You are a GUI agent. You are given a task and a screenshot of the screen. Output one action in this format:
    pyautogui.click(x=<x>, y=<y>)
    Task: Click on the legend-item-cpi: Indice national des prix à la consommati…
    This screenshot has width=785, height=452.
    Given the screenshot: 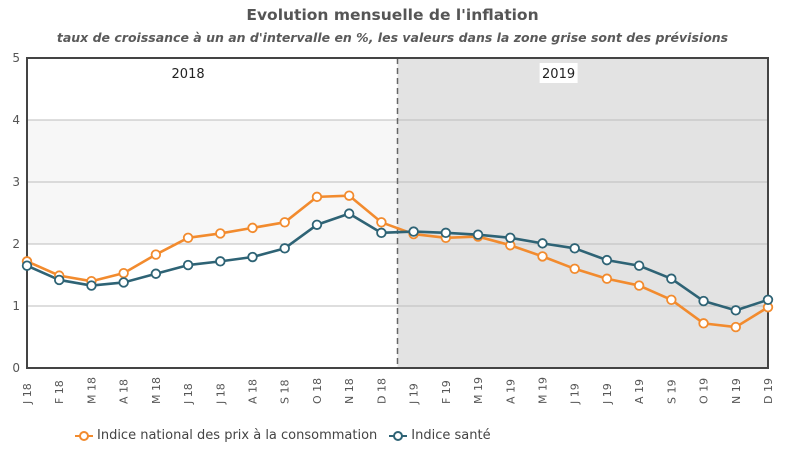 What is the action you would take?
    pyautogui.click(x=226, y=435)
    